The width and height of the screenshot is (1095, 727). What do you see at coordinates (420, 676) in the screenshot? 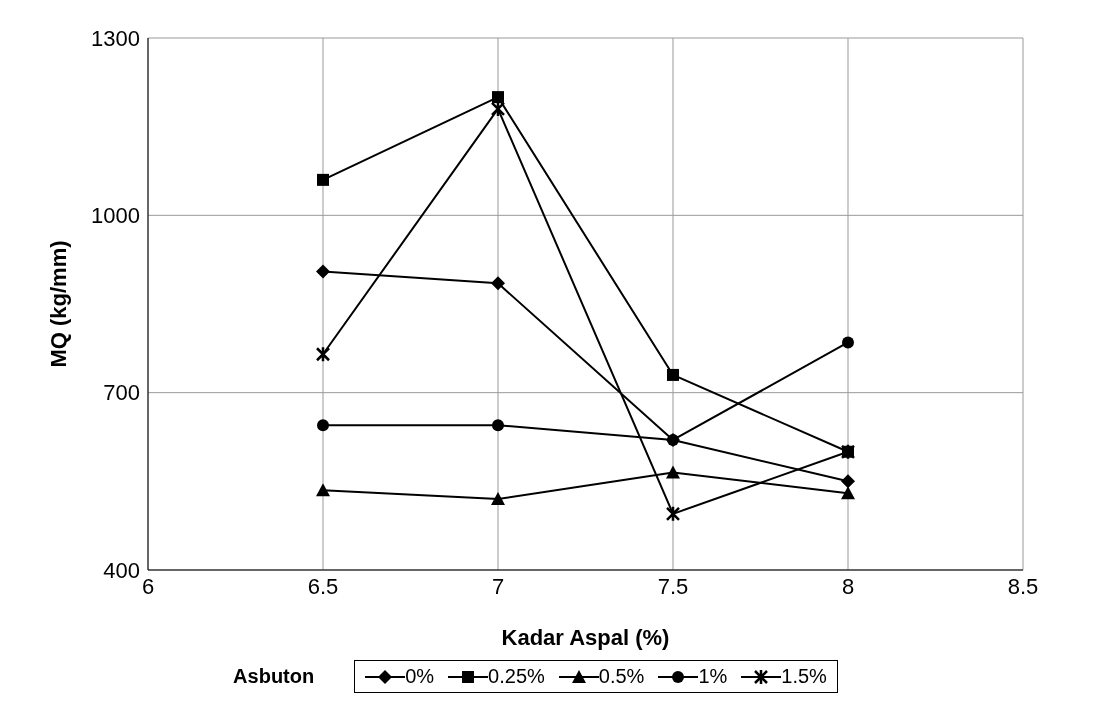
I see `legend-label: 0%` at bounding box center [420, 676].